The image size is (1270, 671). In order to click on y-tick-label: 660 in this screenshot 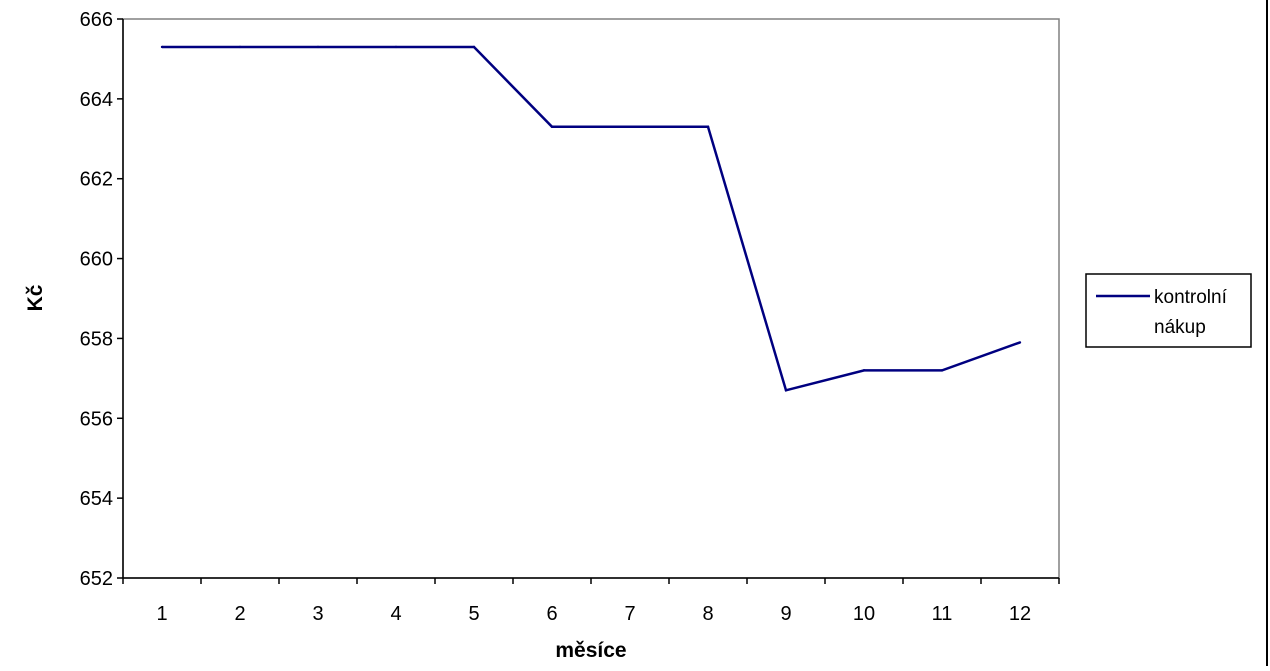, I will do `click(96, 260)`.